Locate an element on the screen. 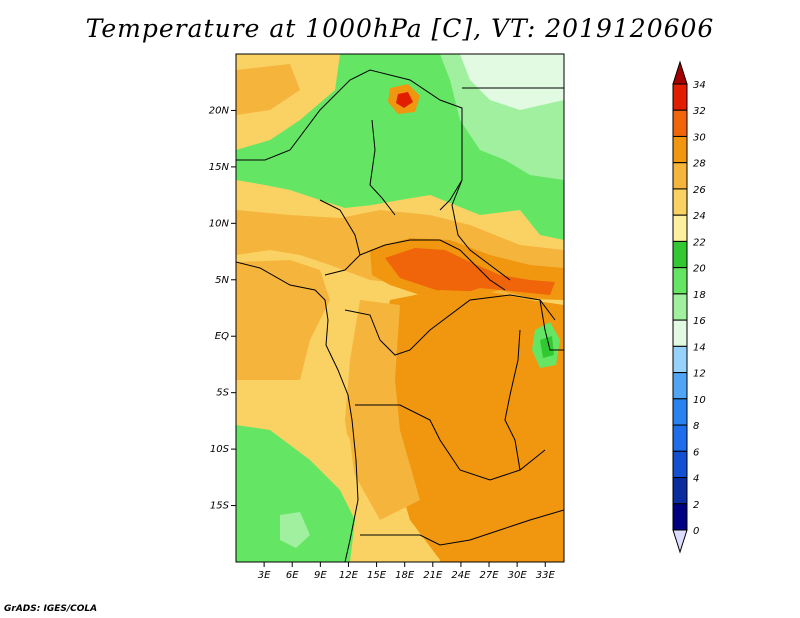 The height and width of the screenshot is (618, 800). colorbar-label: 6 is located at coordinates (696, 452).